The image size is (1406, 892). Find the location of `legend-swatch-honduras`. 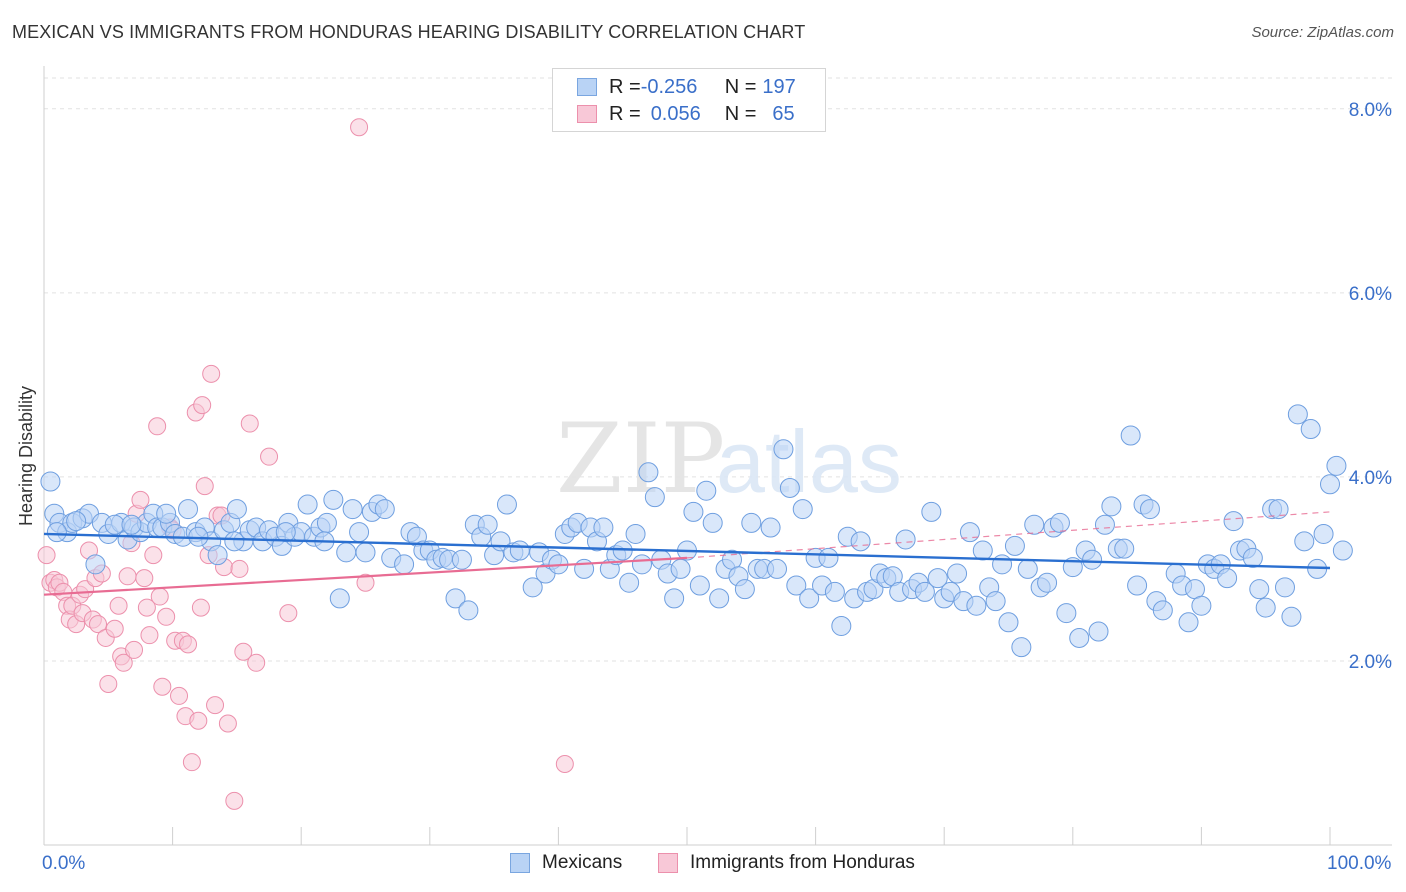

legend-swatch-honduras is located at coordinates (587, 114).